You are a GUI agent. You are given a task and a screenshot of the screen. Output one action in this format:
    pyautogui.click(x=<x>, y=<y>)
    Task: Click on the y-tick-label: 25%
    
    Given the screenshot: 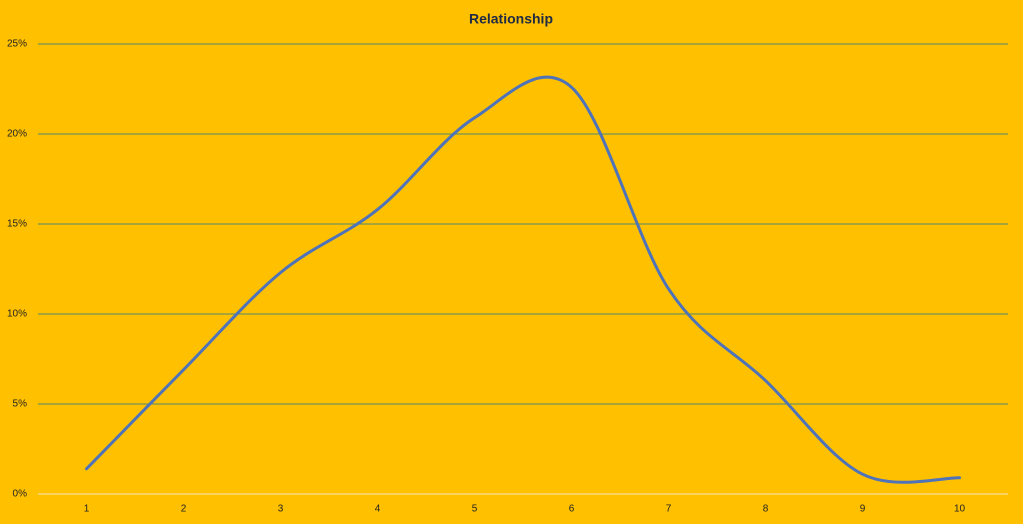 What is the action you would take?
    pyautogui.click(x=17, y=44)
    